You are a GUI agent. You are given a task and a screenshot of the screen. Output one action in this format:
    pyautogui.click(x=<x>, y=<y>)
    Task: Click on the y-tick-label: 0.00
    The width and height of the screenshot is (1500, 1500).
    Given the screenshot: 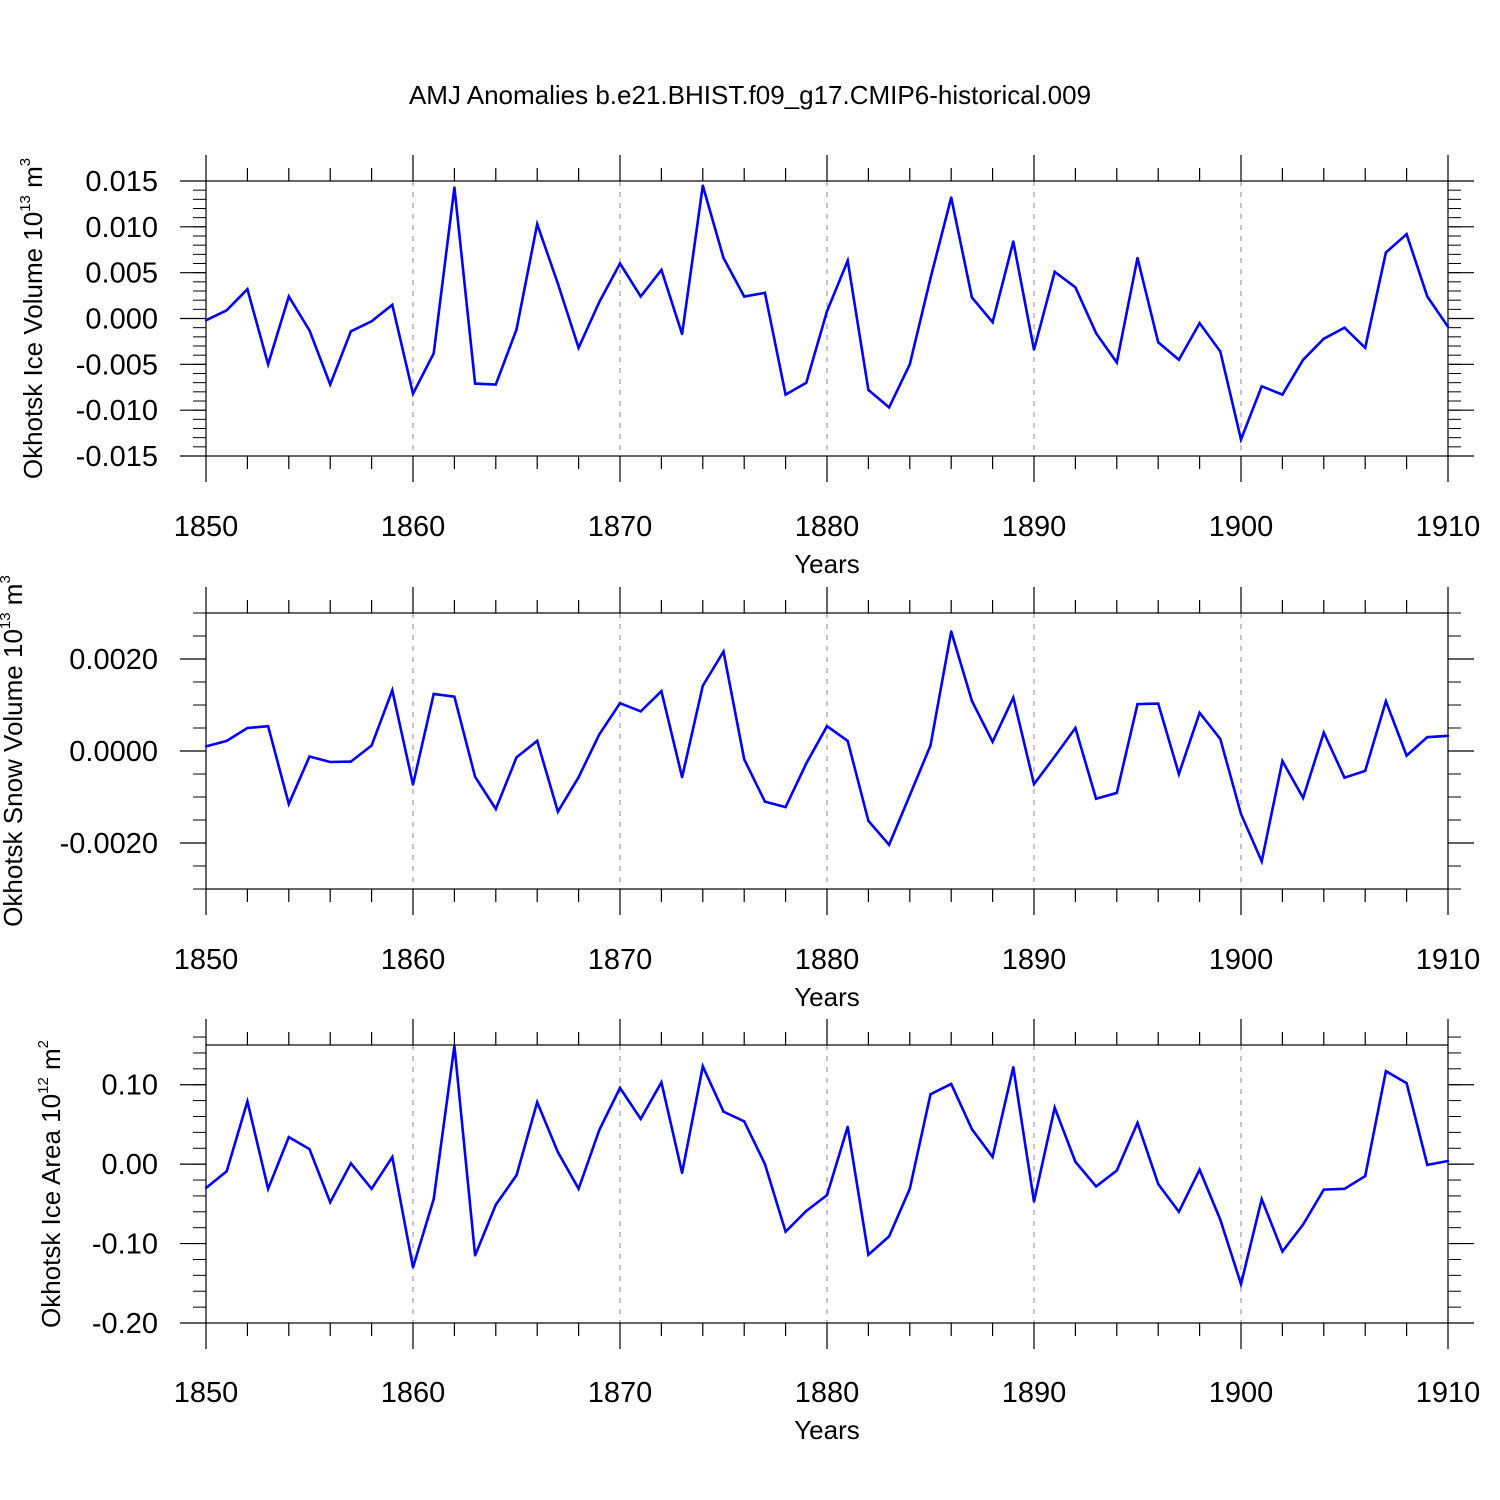 What is the action you would take?
    pyautogui.click(x=130, y=1165)
    